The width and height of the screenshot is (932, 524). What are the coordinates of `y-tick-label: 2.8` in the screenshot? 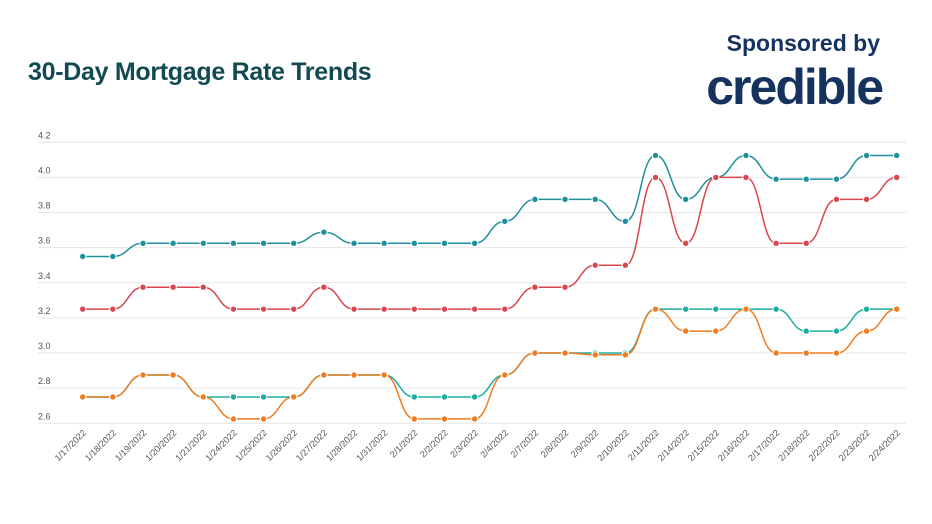 It's located at (44, 381).